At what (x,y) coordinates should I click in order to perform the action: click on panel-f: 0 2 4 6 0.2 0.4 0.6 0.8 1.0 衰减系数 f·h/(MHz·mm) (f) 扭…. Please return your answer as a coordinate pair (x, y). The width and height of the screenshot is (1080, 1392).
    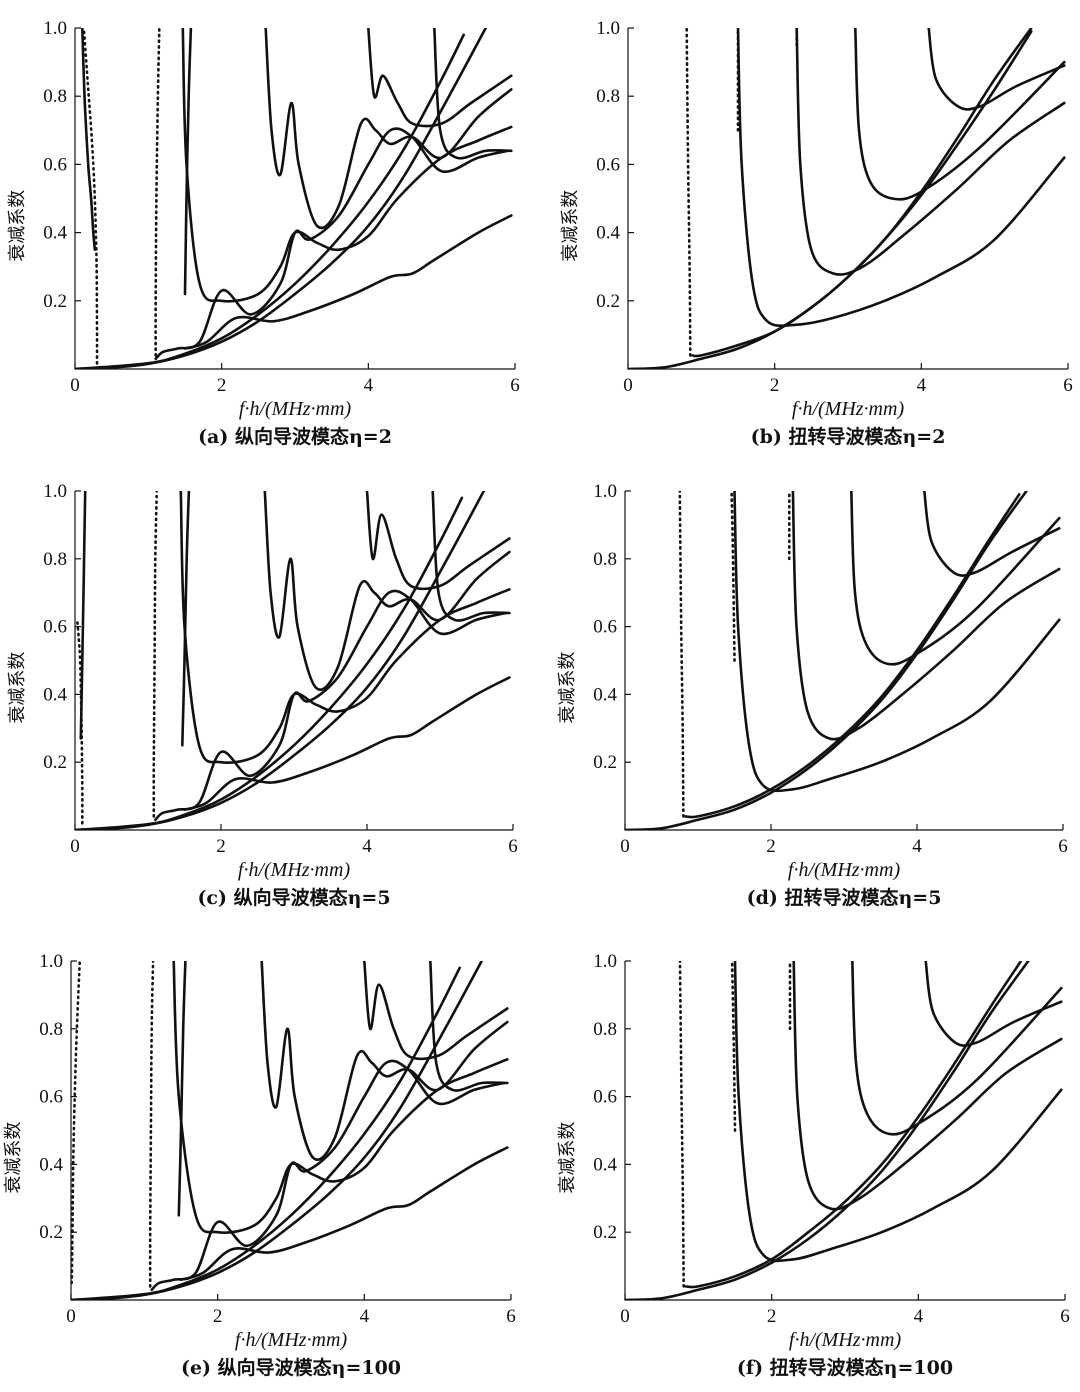
    Looking at the image, I should click on (813, 1165).